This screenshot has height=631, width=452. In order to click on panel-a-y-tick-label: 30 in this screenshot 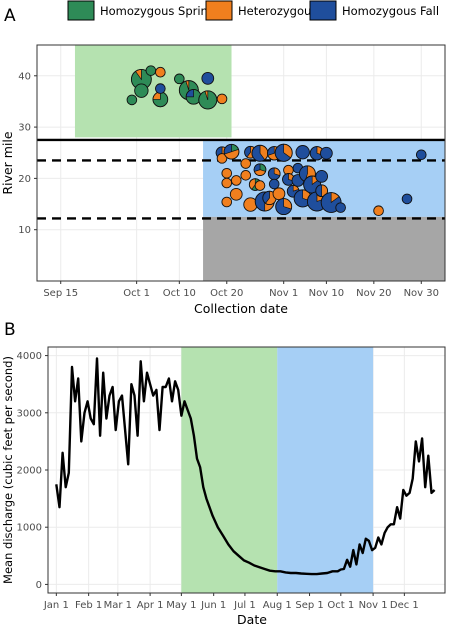, I will do `click(24, 128)`.